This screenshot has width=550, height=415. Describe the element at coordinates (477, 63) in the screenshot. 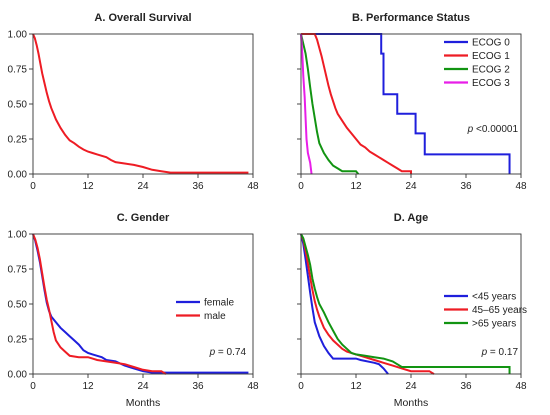

I see `legend: ECOG 0 ECOG 1 ECOG 2 ECOG 3` at that location.